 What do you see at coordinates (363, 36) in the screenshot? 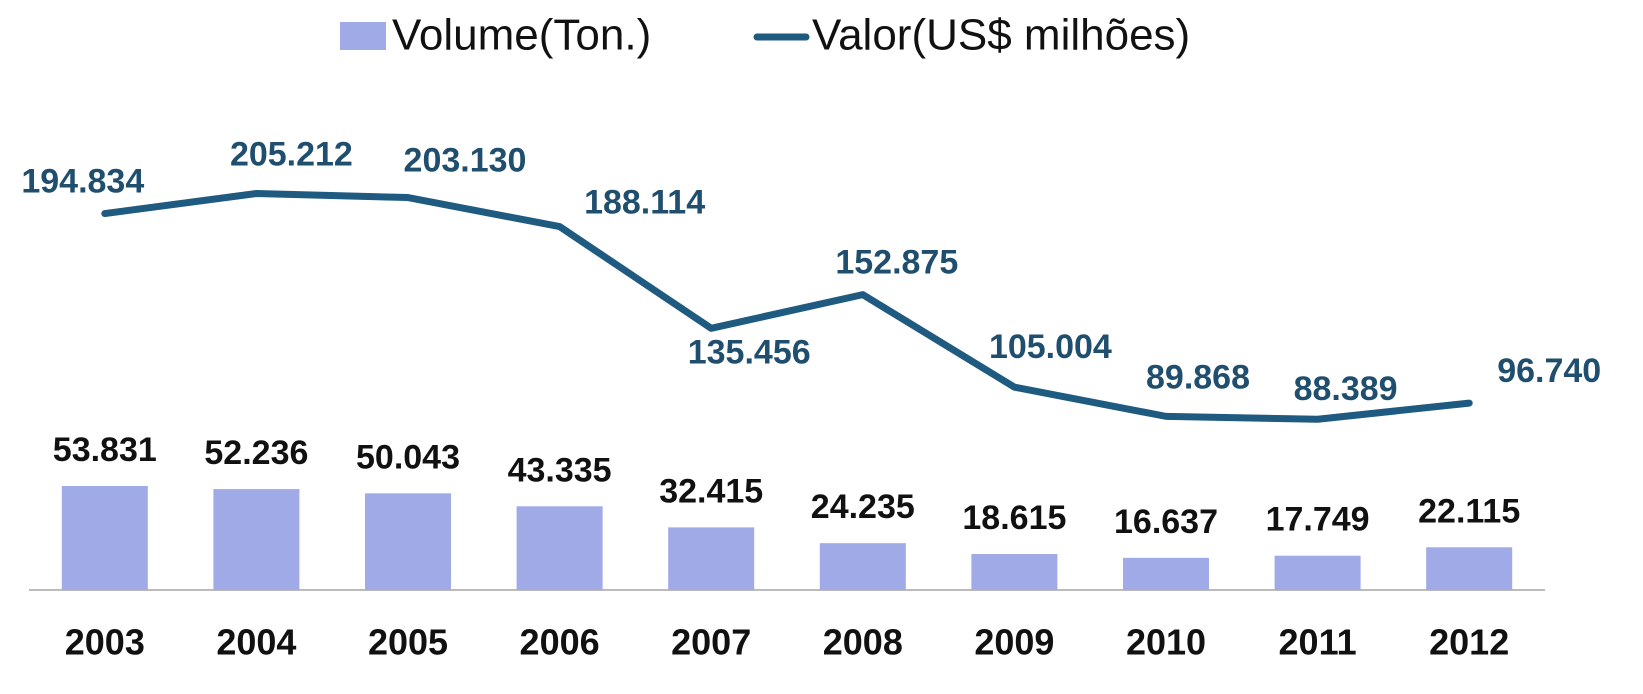
I see `legend-swatch` at bounding box center [363, 36].